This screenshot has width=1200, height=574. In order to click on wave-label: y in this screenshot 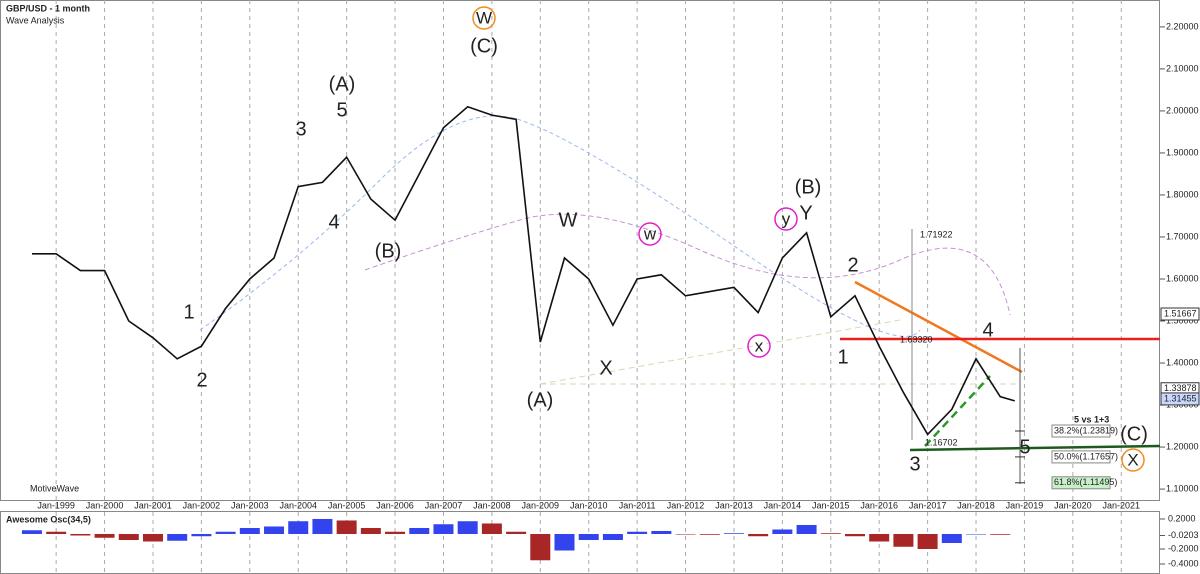, I will do `click(786, 218)`.